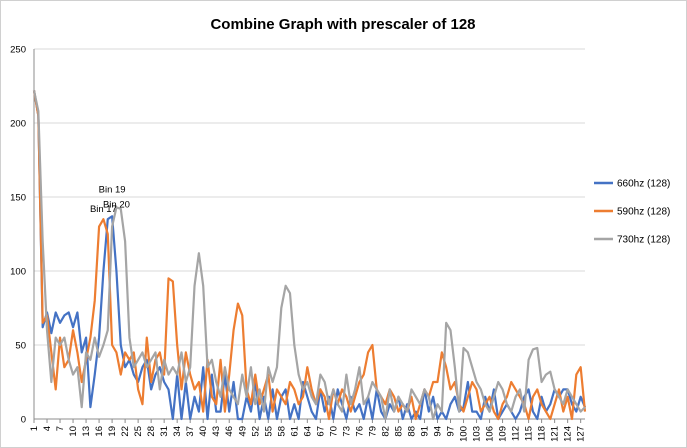 This screenshot has width=687, height=448. I want to click on x-tick-label: 115, so click(529, 433).